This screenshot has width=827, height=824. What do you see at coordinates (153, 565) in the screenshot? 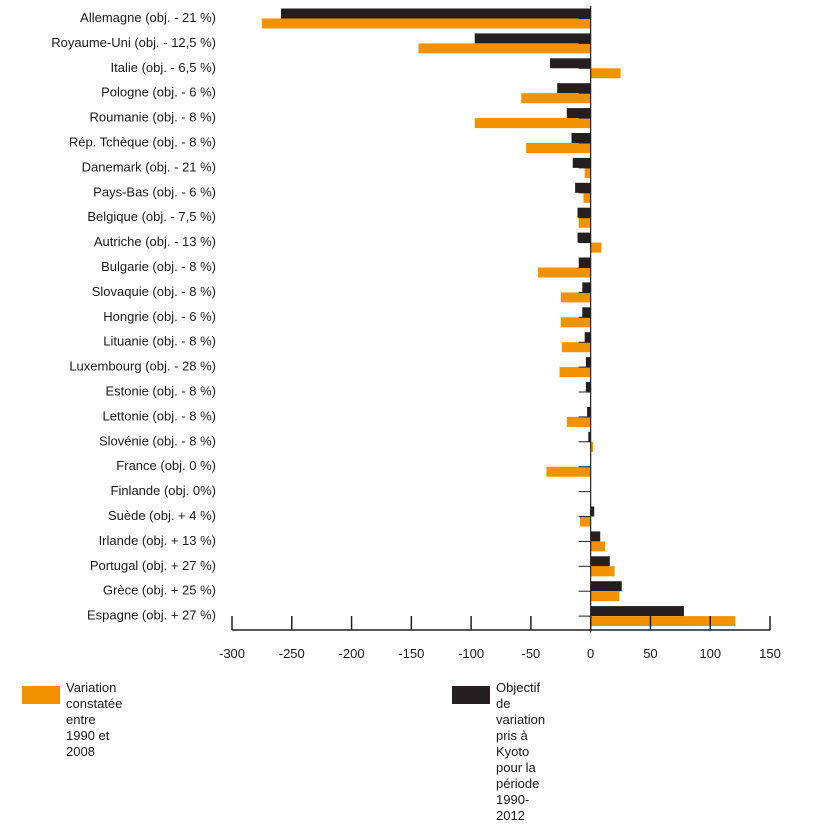
I see `category-label: Portugal (obj. + 27 %)` at bounding box center [153, 565].